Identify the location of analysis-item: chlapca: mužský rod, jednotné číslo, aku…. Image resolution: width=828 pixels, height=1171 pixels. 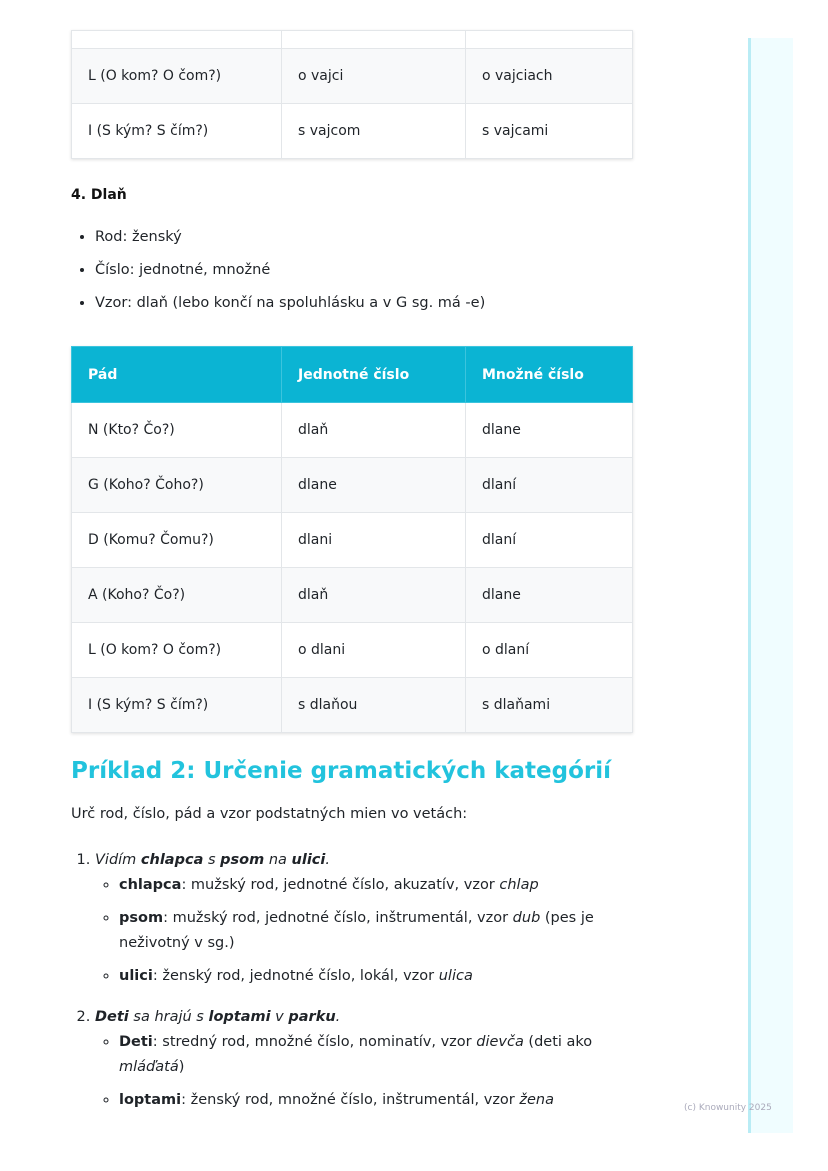
(387, 885).